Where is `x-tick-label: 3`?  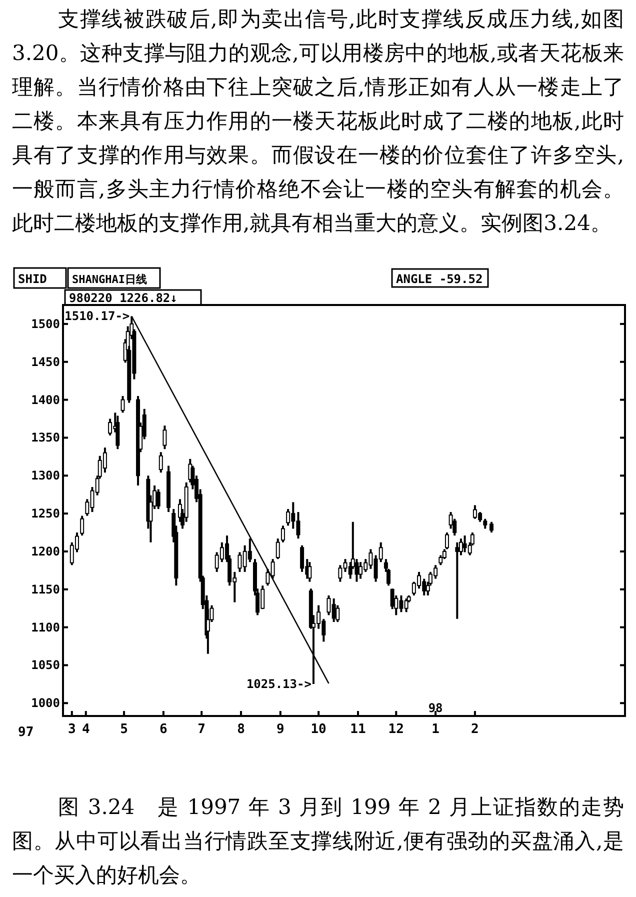 x-tick-label: 3 is located at coordinates (72, 729).